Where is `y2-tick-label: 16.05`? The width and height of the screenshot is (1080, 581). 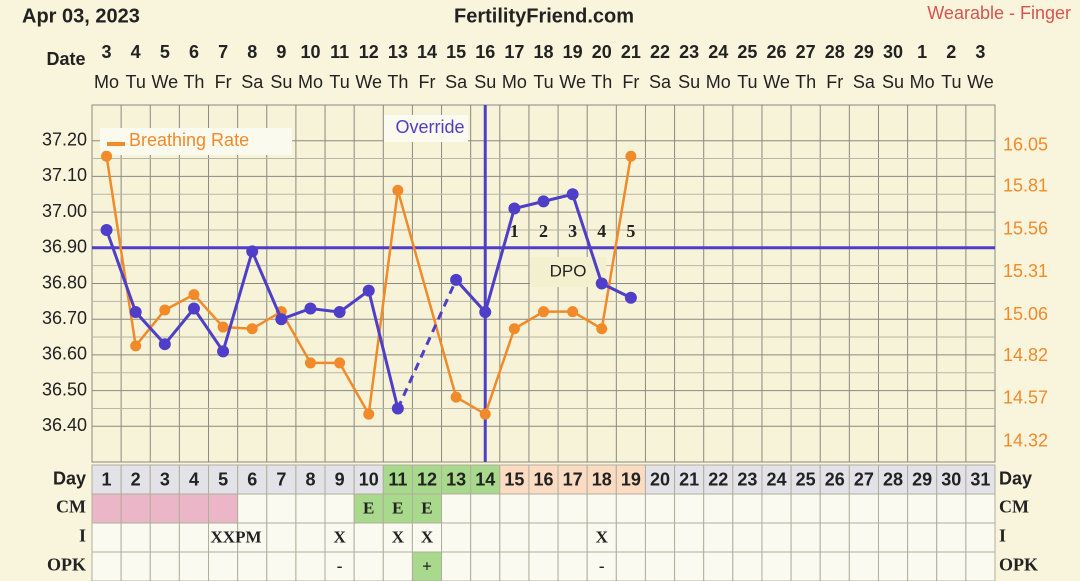
y2-tick-label: 16.05 is located at coordinates (1025, 145).